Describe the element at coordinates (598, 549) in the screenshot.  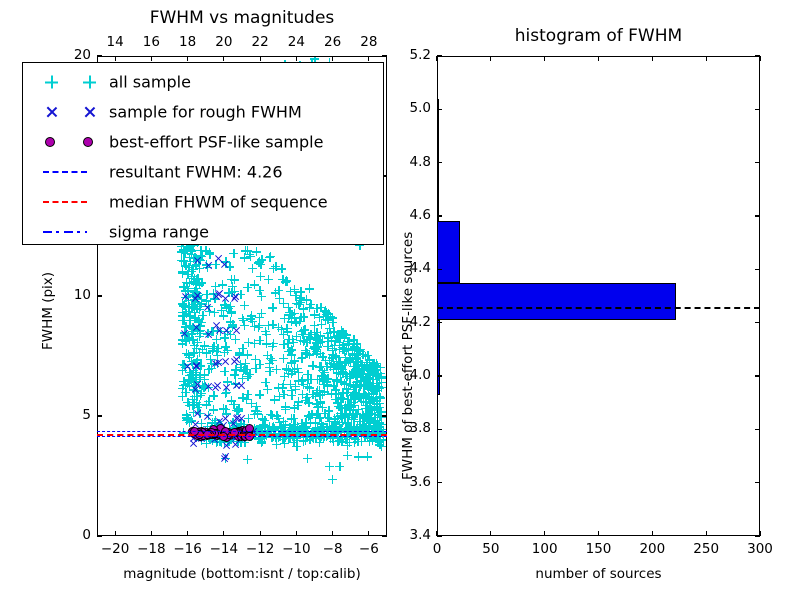
I see `right-xtick-label: 150` at that location.